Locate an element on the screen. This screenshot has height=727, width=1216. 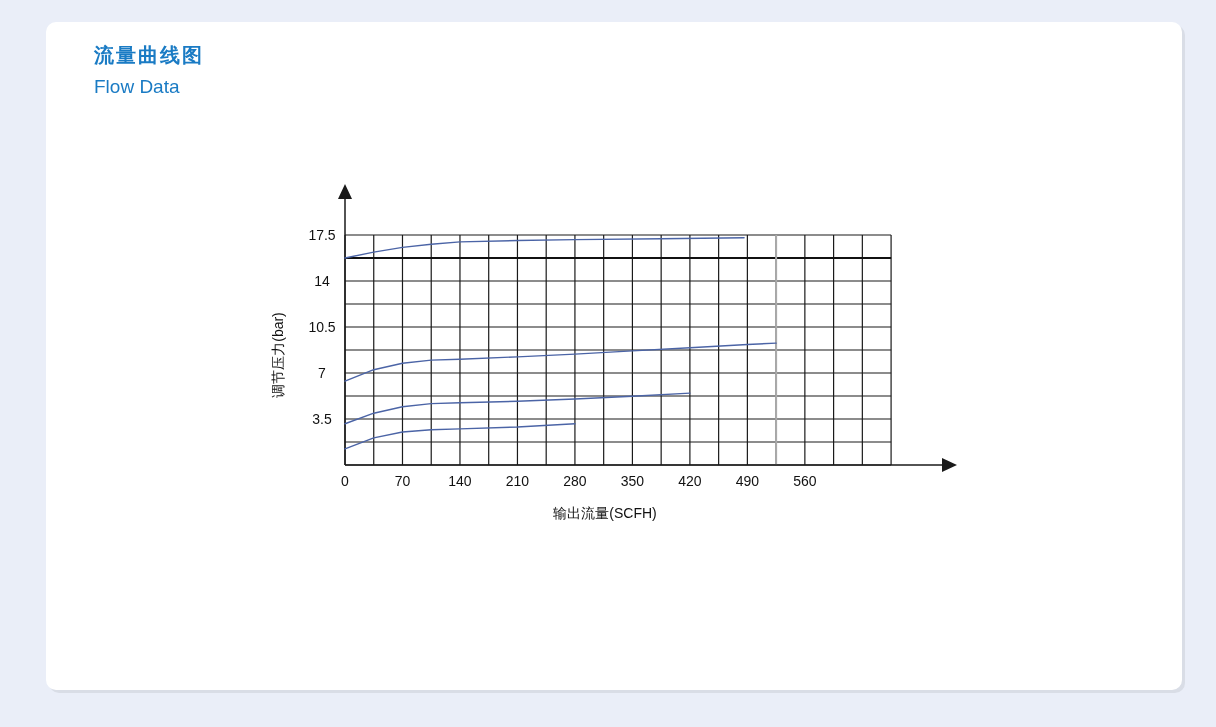
x-tick-label: 280 is located at coordinates (575, 481).